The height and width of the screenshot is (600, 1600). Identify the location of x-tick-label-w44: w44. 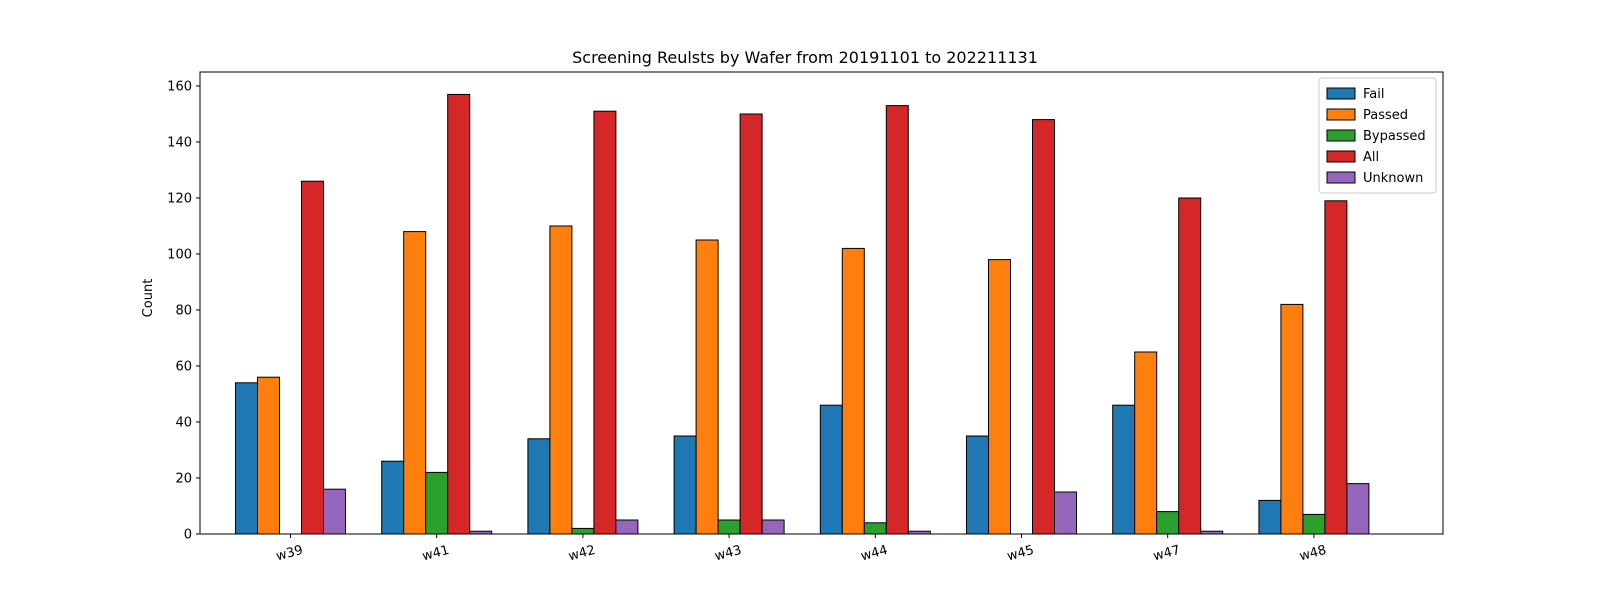
(874, 554).